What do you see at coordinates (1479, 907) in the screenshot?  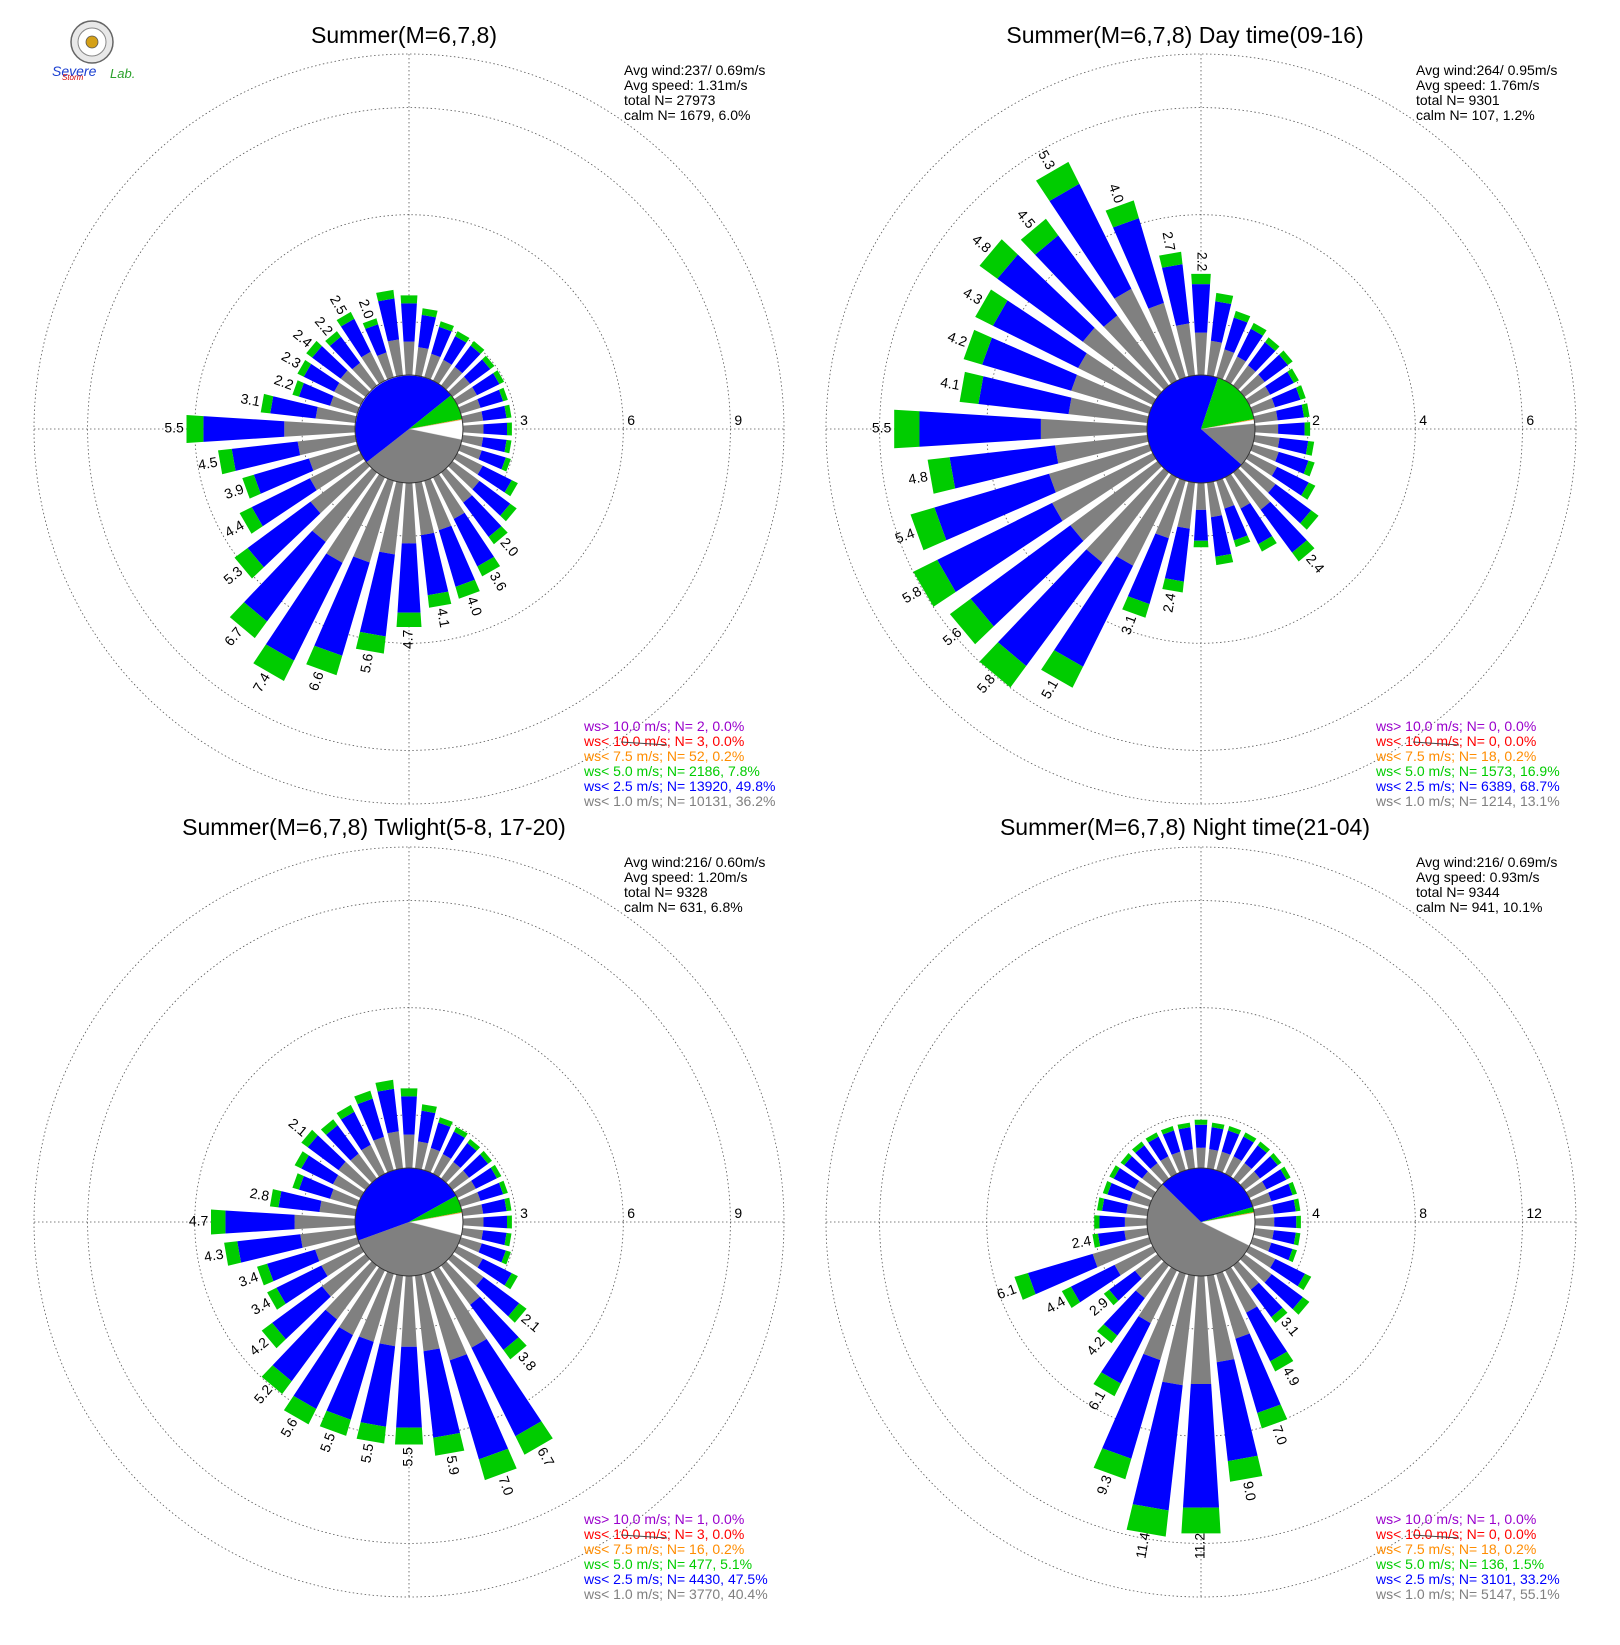 I see `panel-stat: calm N= 941, 10.1%` at bounding box center [1479, 907].